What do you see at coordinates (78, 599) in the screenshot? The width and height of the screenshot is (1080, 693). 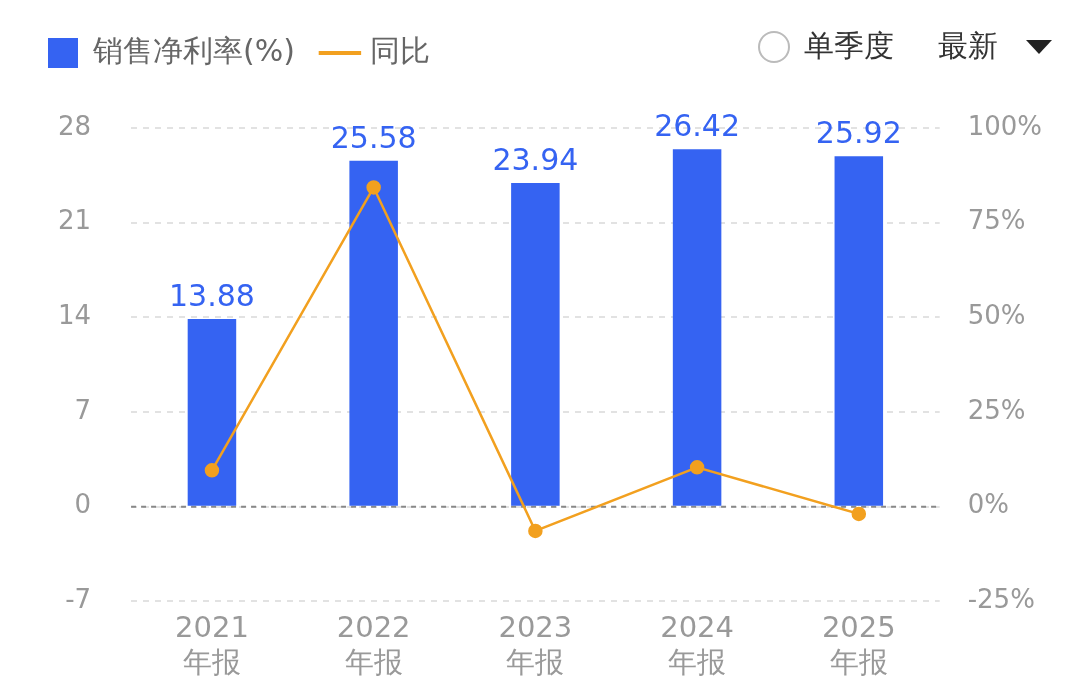 I see `y-tick-label: -7` at bounding box center [78, 599].